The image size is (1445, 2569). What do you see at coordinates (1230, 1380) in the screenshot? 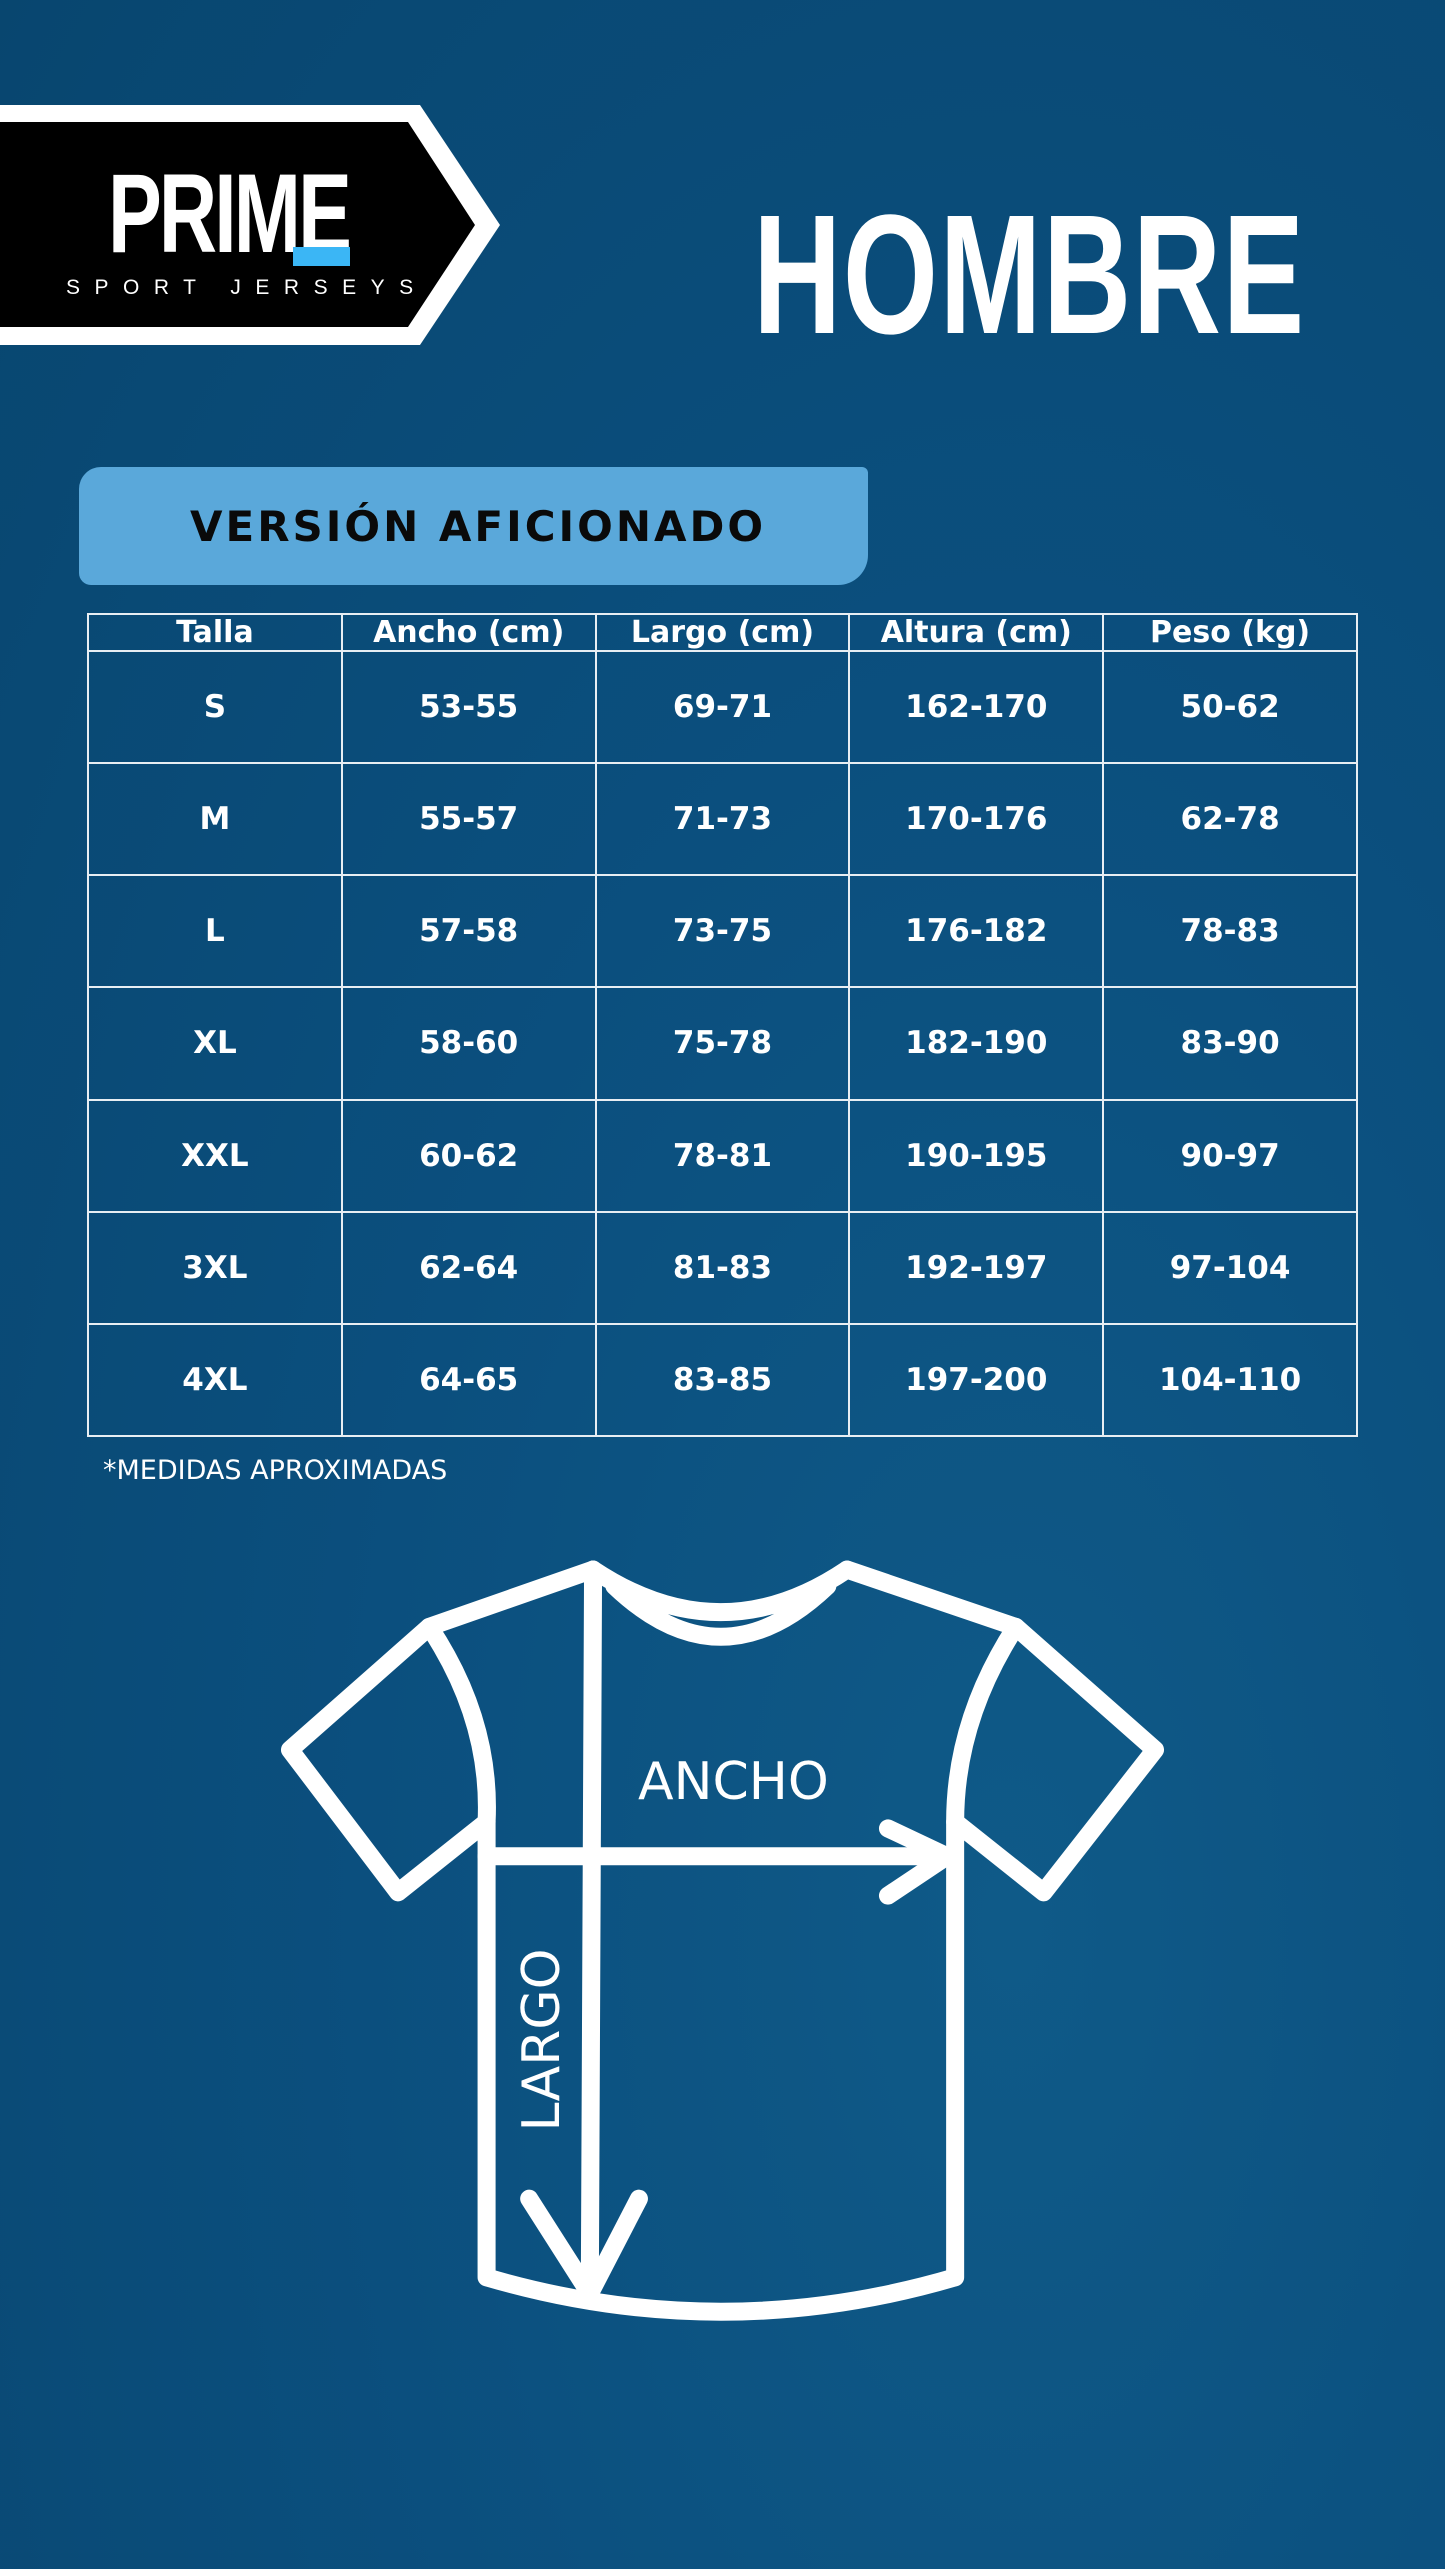
I see `table-cell: 104-110` at bounding box center [1230, 1380].